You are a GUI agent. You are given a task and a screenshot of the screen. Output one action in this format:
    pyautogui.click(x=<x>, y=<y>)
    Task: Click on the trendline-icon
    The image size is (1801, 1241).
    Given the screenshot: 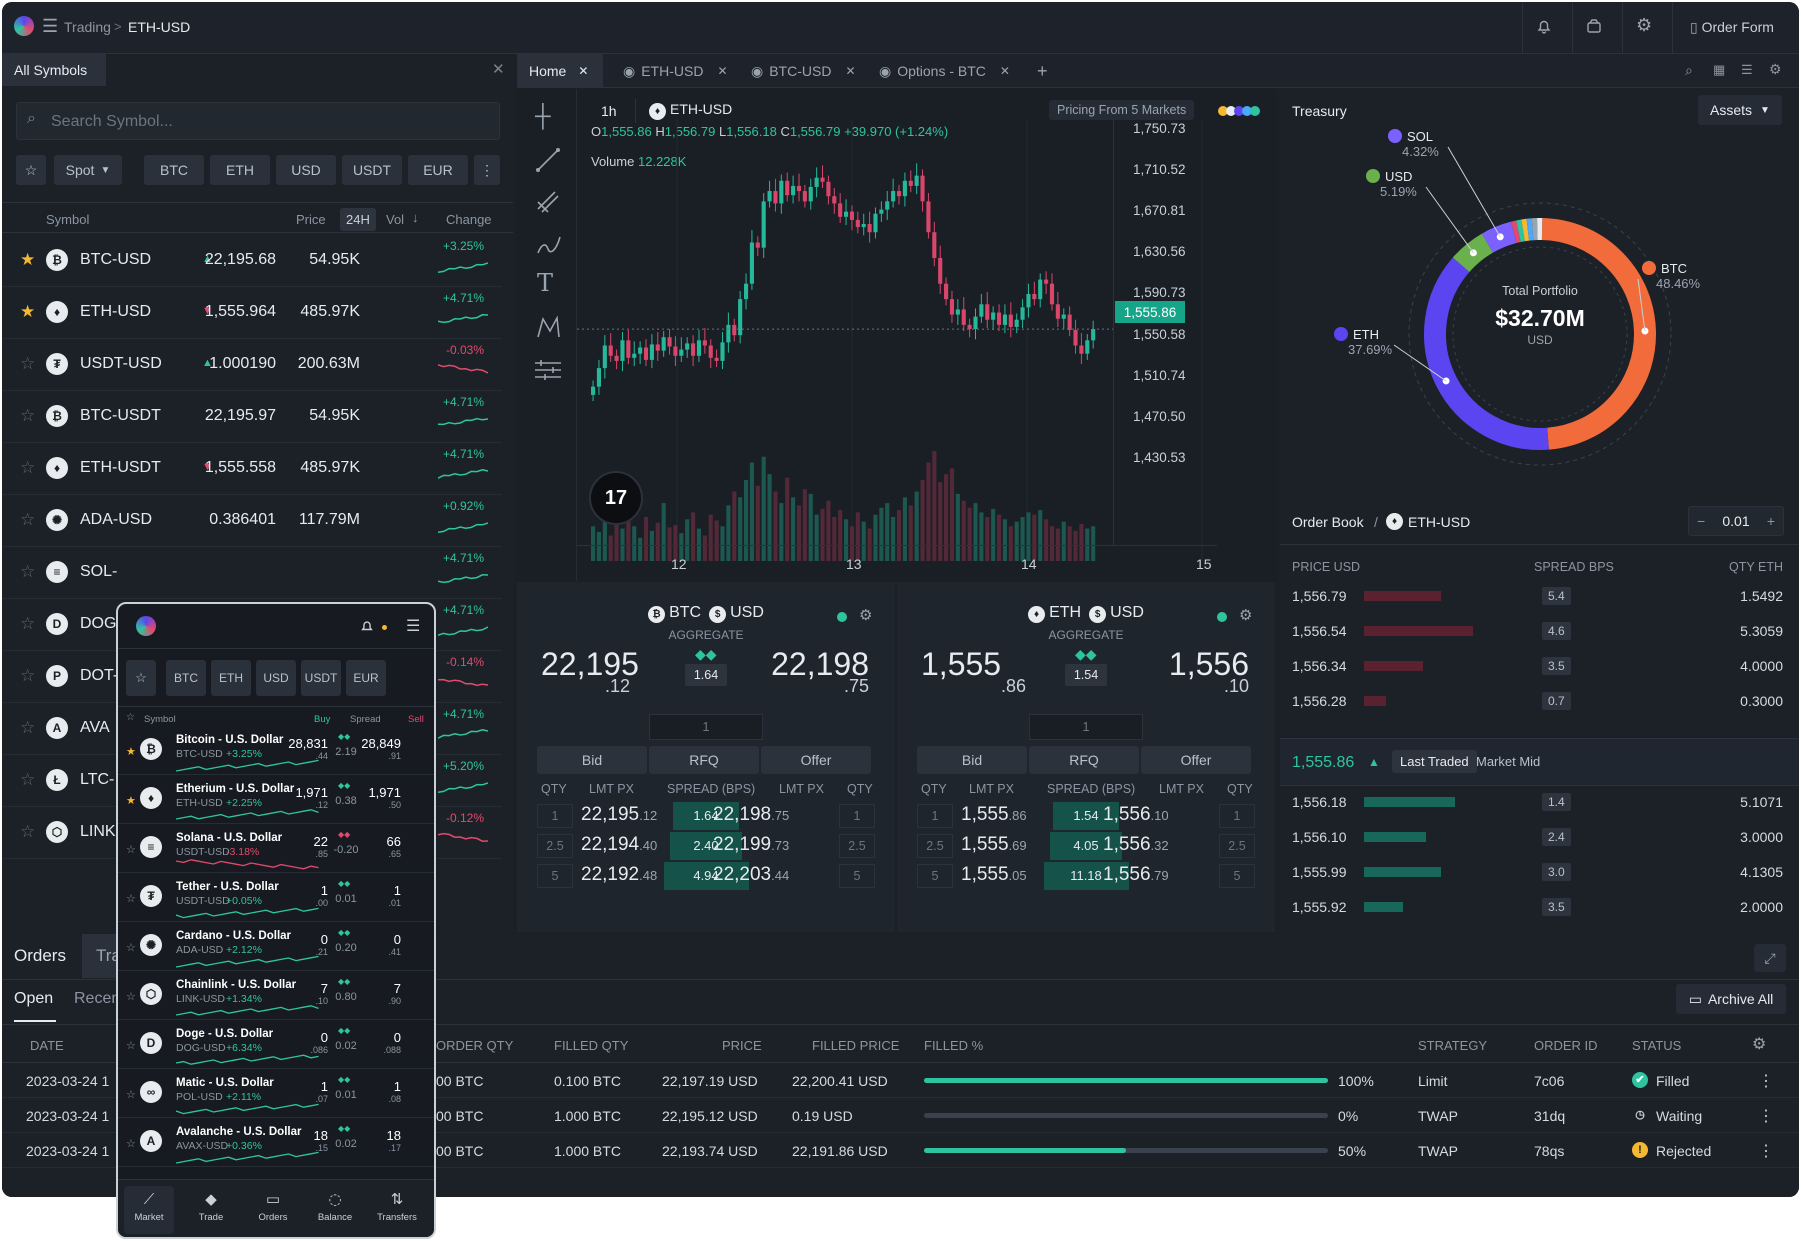 What is the action you would take?
    pyautogui.click(x=548, y=161)
    